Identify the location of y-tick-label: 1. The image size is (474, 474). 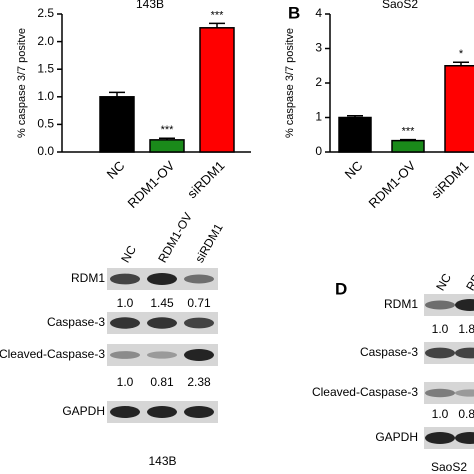
(318, 117).